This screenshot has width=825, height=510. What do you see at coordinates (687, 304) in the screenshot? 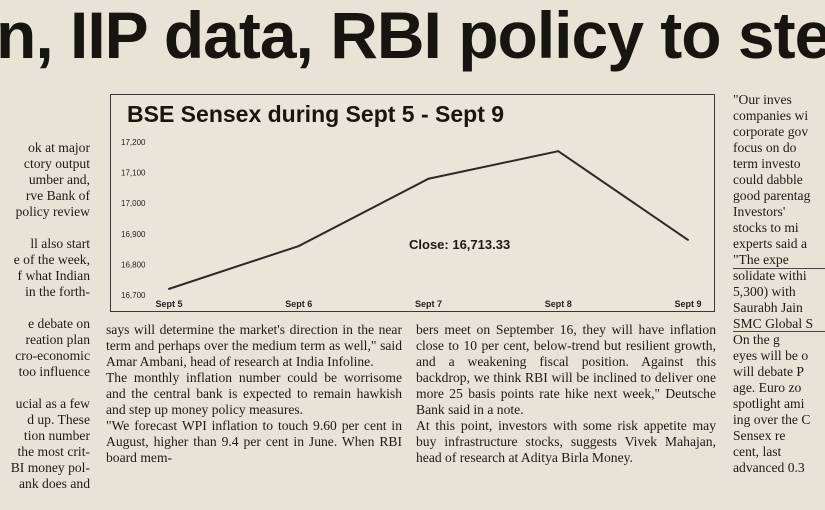
I see `x-tick-label: Sept 9` at bounding box center [687, 304].